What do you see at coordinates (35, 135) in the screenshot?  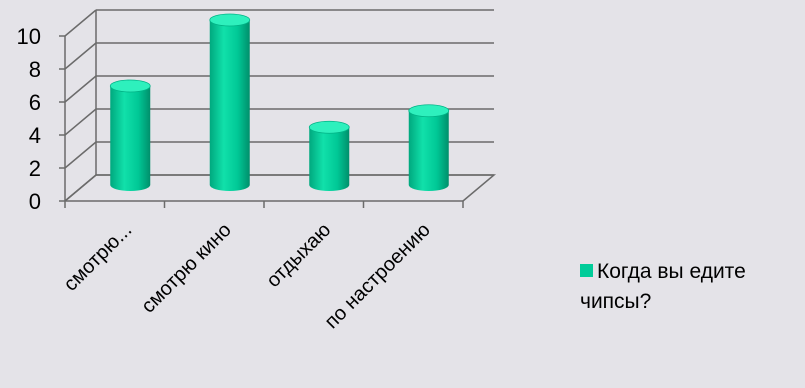 I see `y-tick-label: 4` at bounding box center [35, 135].